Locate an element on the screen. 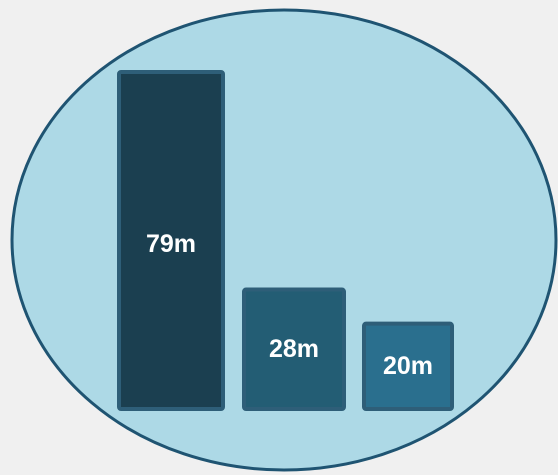 The width and height of the screenshot is (558, 475). bar-label-2: 28m is located at coordinates (294, 349).